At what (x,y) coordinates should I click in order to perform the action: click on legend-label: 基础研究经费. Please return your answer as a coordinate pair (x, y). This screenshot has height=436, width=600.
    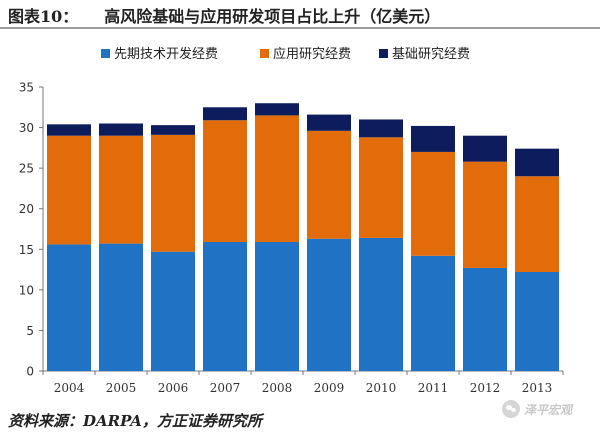
    Looking at the image, I should click on (431, 54).